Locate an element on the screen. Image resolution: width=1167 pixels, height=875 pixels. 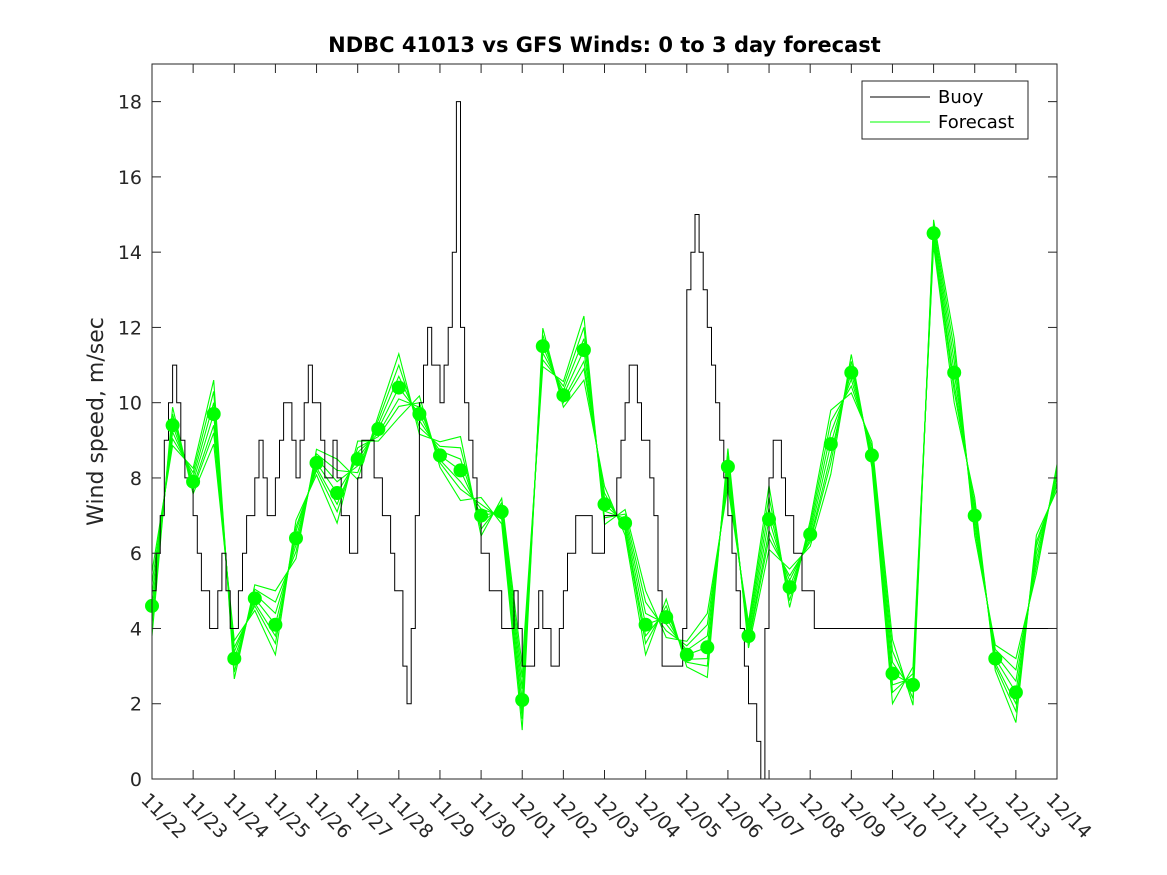
x-tick-label: 11/22 is located at coordinates (163, 816).